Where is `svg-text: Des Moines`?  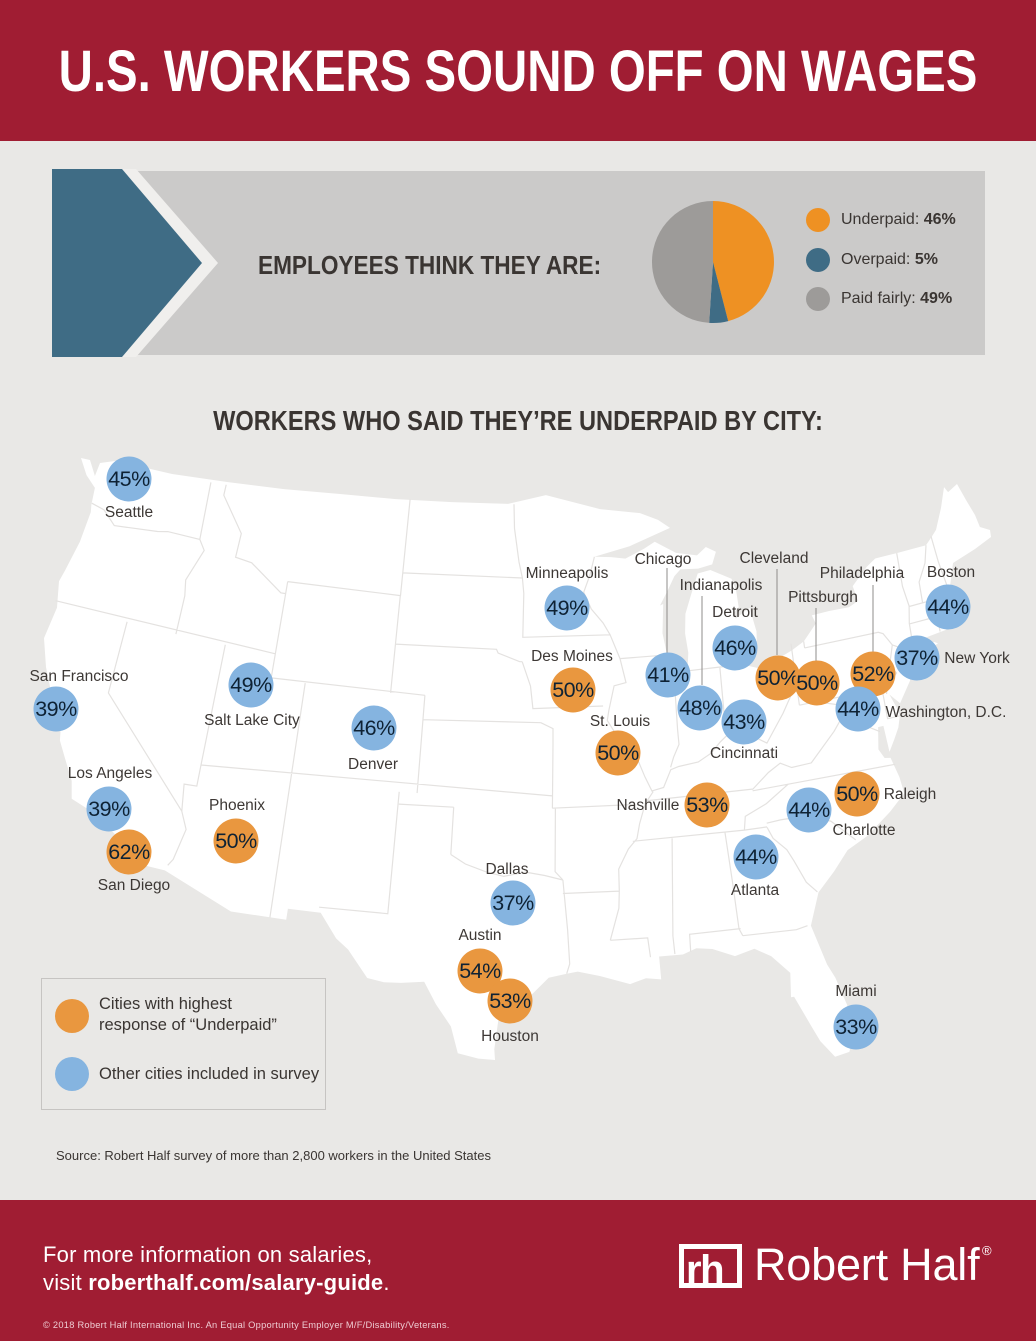 svg-text: Des Moines is located at coordinates (572, 656).